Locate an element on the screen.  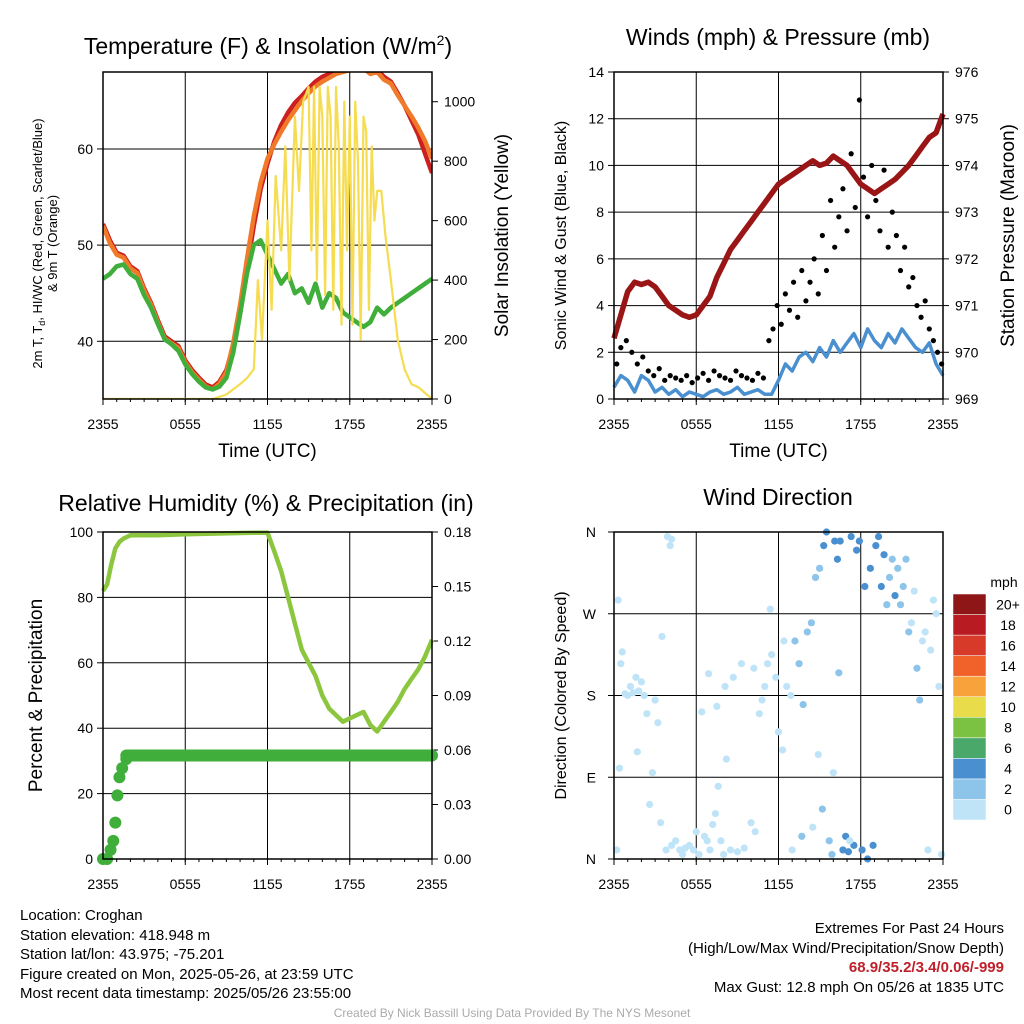
y2-tick-label: 0.03 is located at coordinates (457, 805).